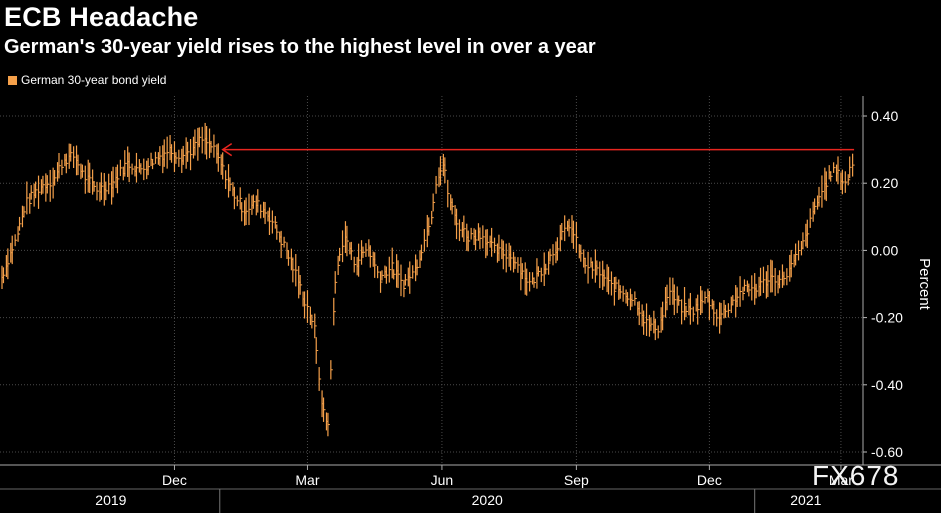 This screenshot has height=513, width=941. I want to click on y-tick-label: 0.00, so click(884, 250).